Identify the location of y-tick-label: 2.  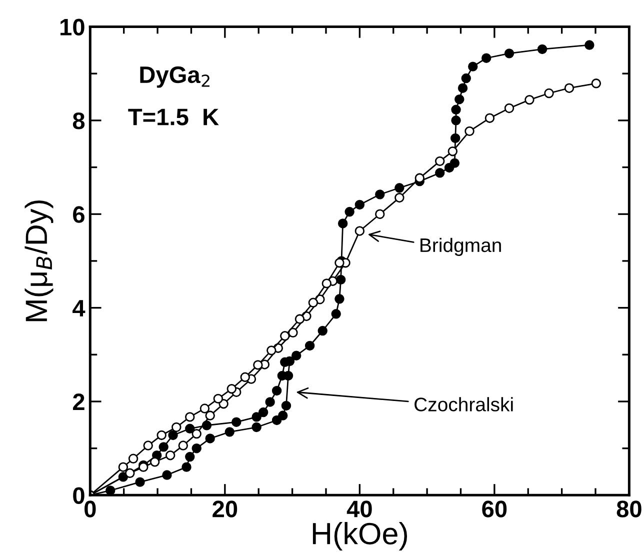
(78, 402).